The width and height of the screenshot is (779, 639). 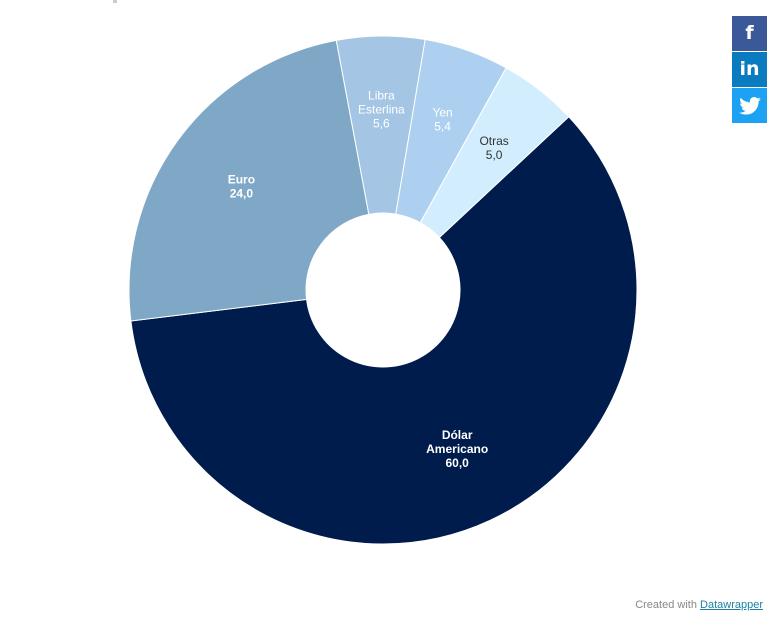 What do you see at coordinates (241, 179) in the screenshot?
I see `label-name-line: Euro` at bounding box center [241, 179].